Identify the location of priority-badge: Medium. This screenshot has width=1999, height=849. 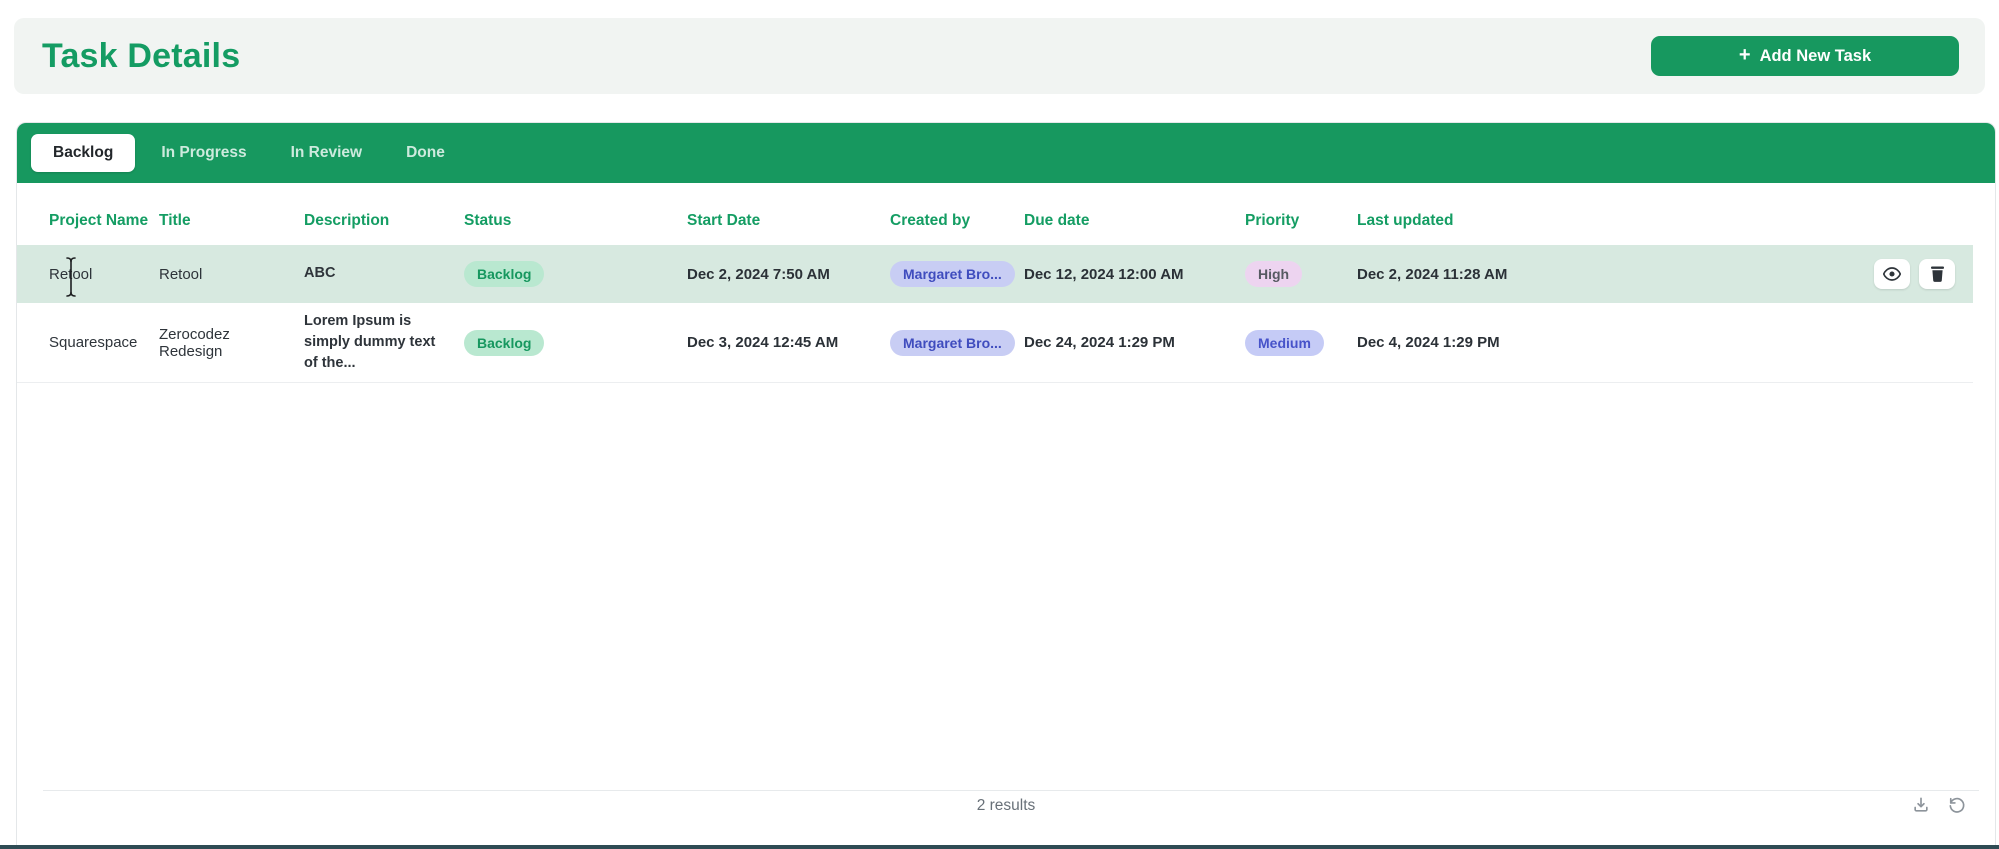
(1284, 342).